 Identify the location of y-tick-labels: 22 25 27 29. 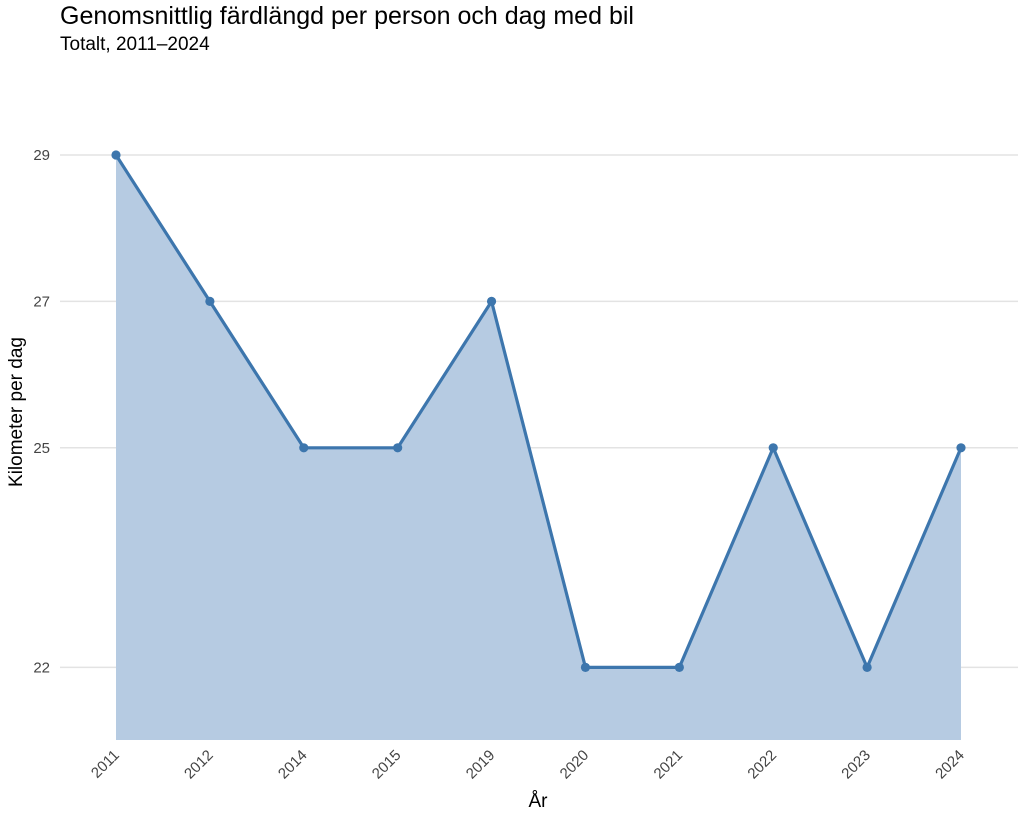
(41, 411).